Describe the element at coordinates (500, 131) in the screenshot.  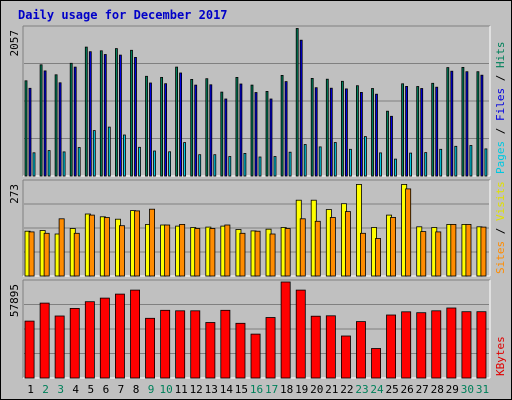
I see `legend-part: /` at that location.